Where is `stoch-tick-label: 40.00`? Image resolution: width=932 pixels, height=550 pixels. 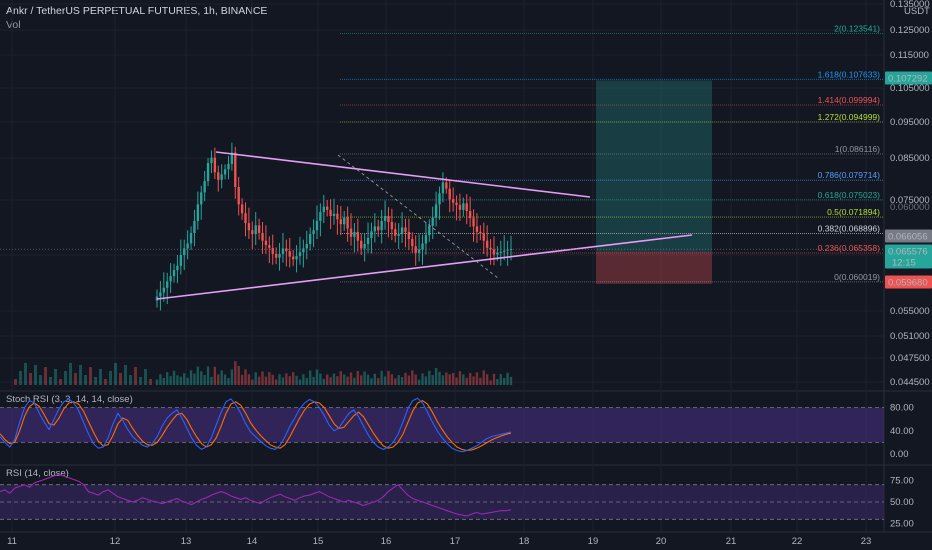 stoch-tick-label: 40.00 is located at coordinates (902, 431).